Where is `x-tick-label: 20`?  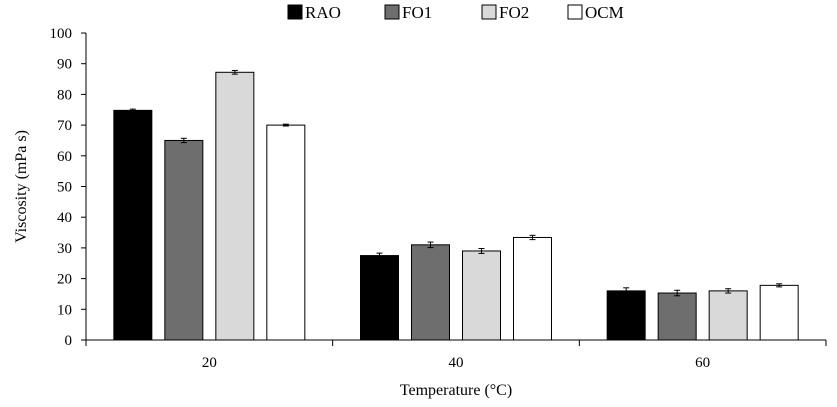
x-tick-label: 20 is located at coordinates (209, 363).